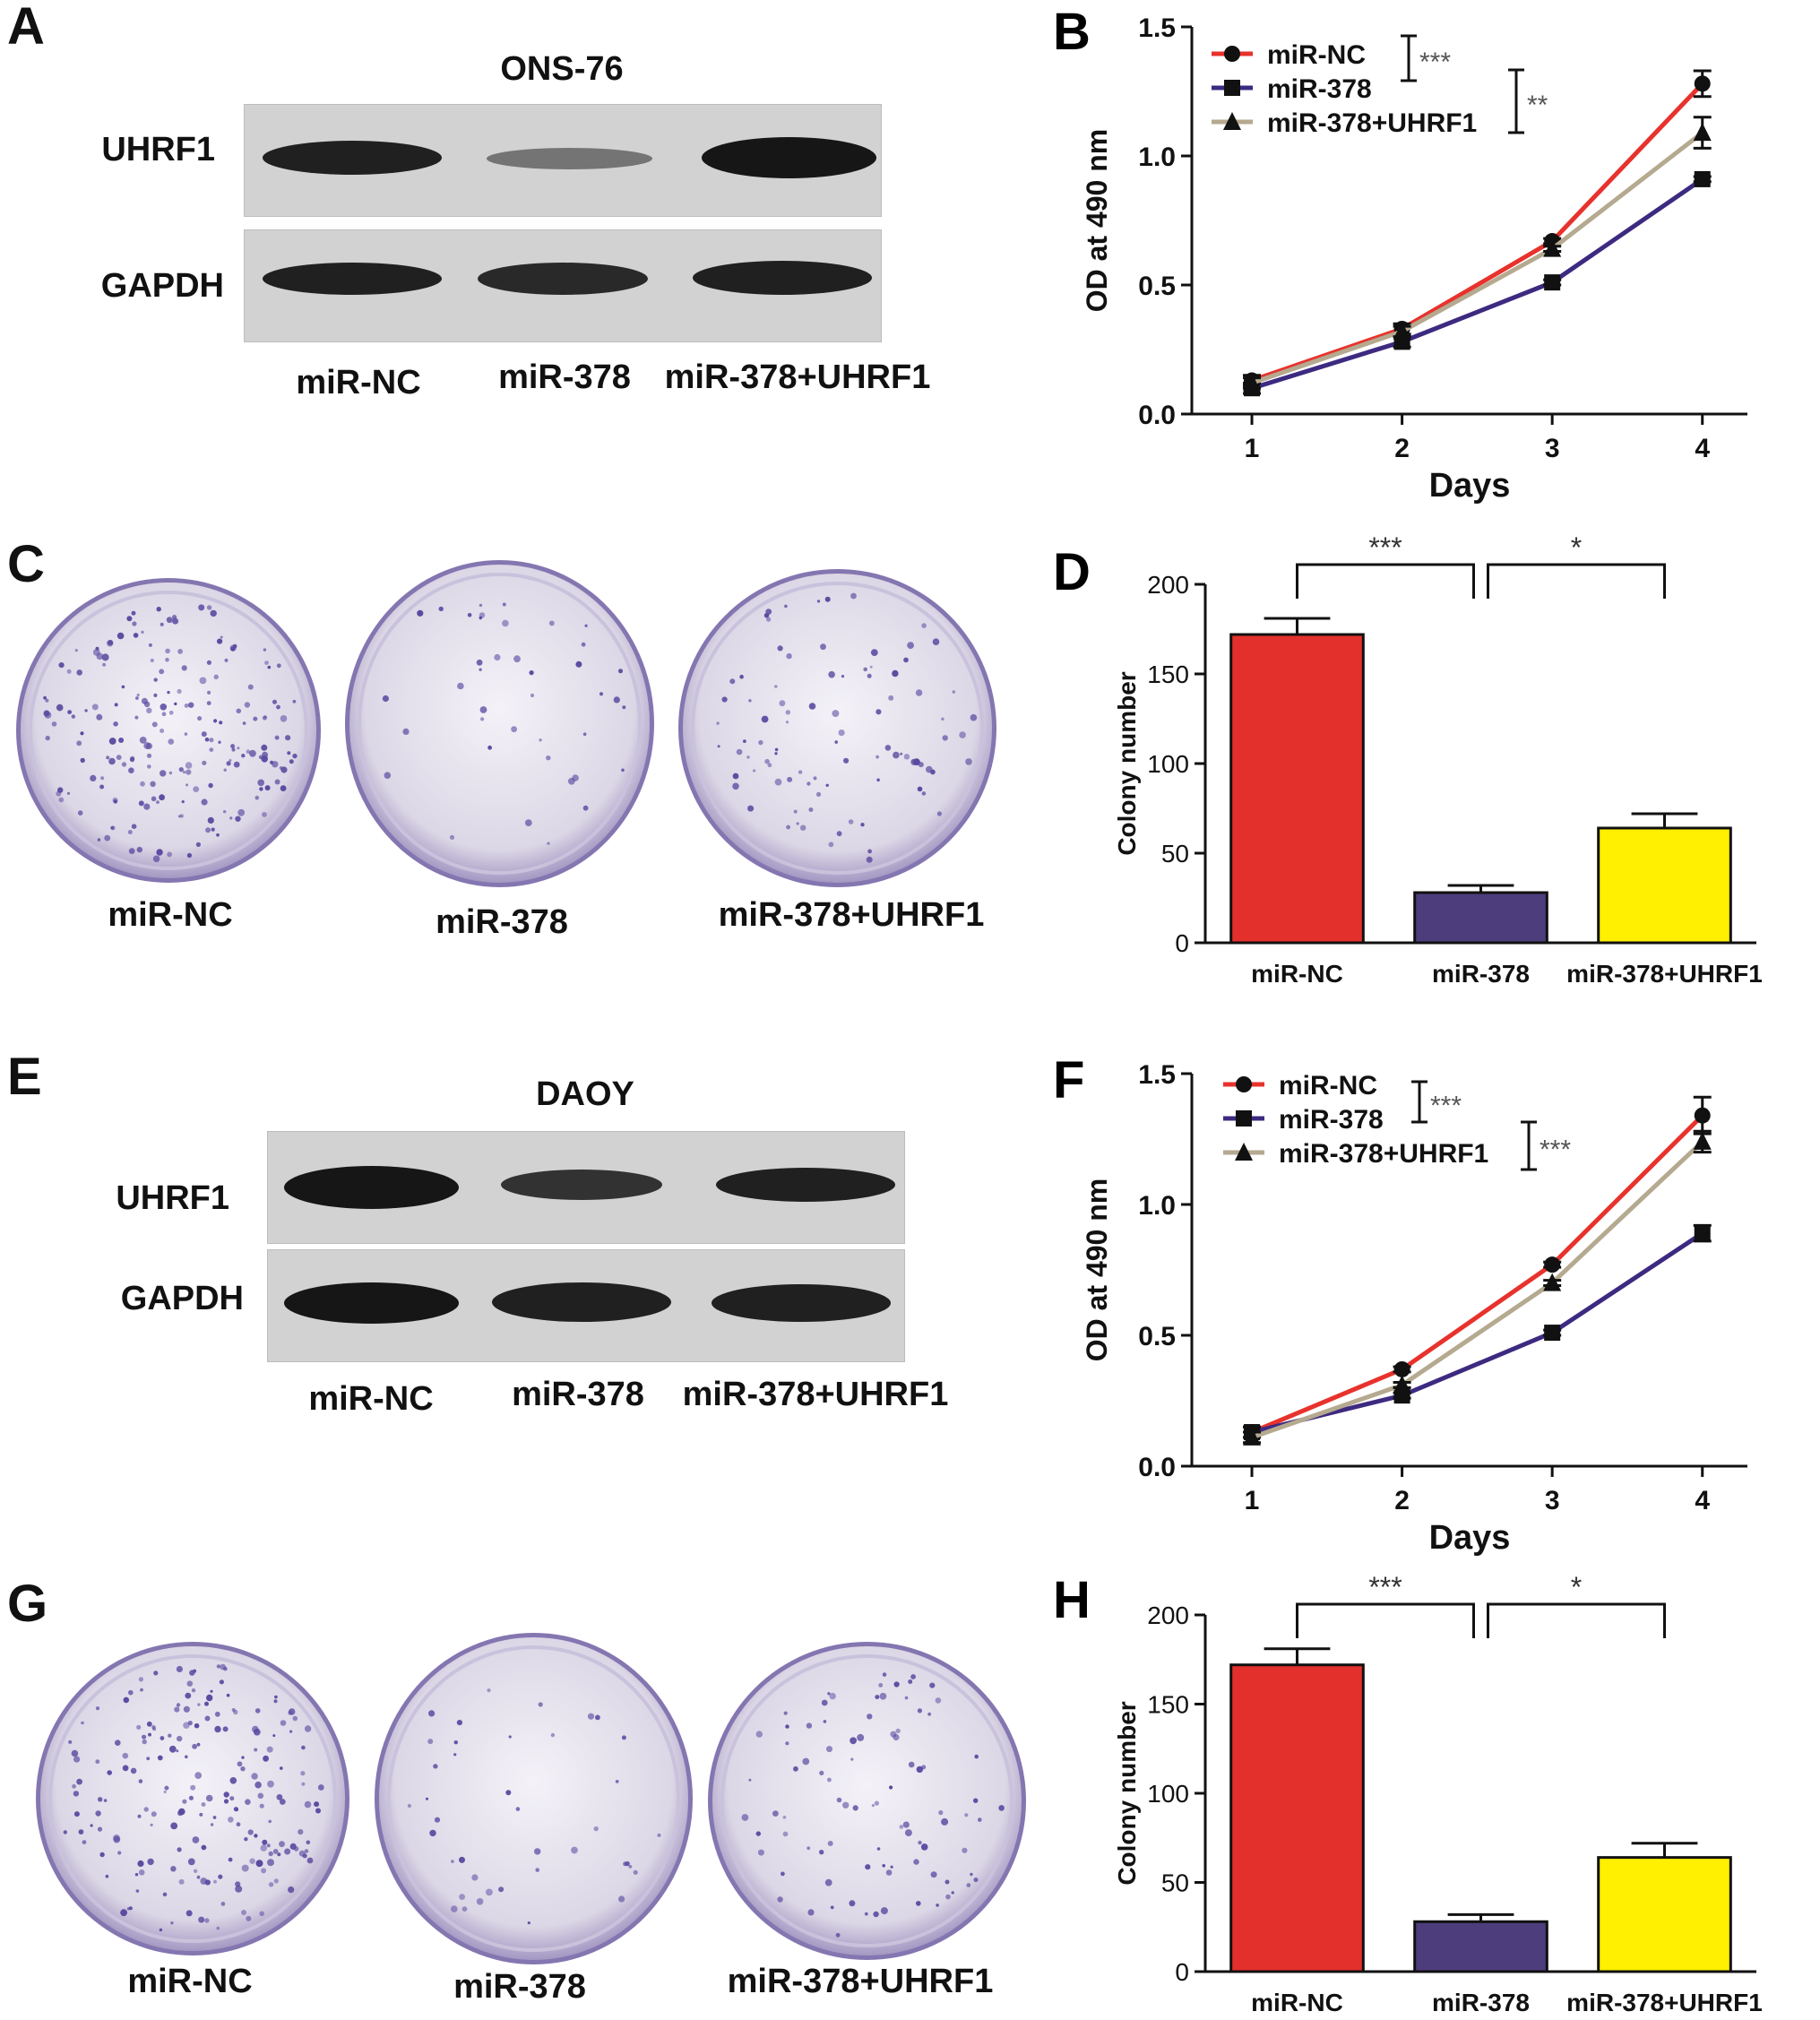 Image resolution: width=1820 pixels, height=2020 pixels. I want to click on wb-label-uhrf1: UHRF1, so click(158, 149).